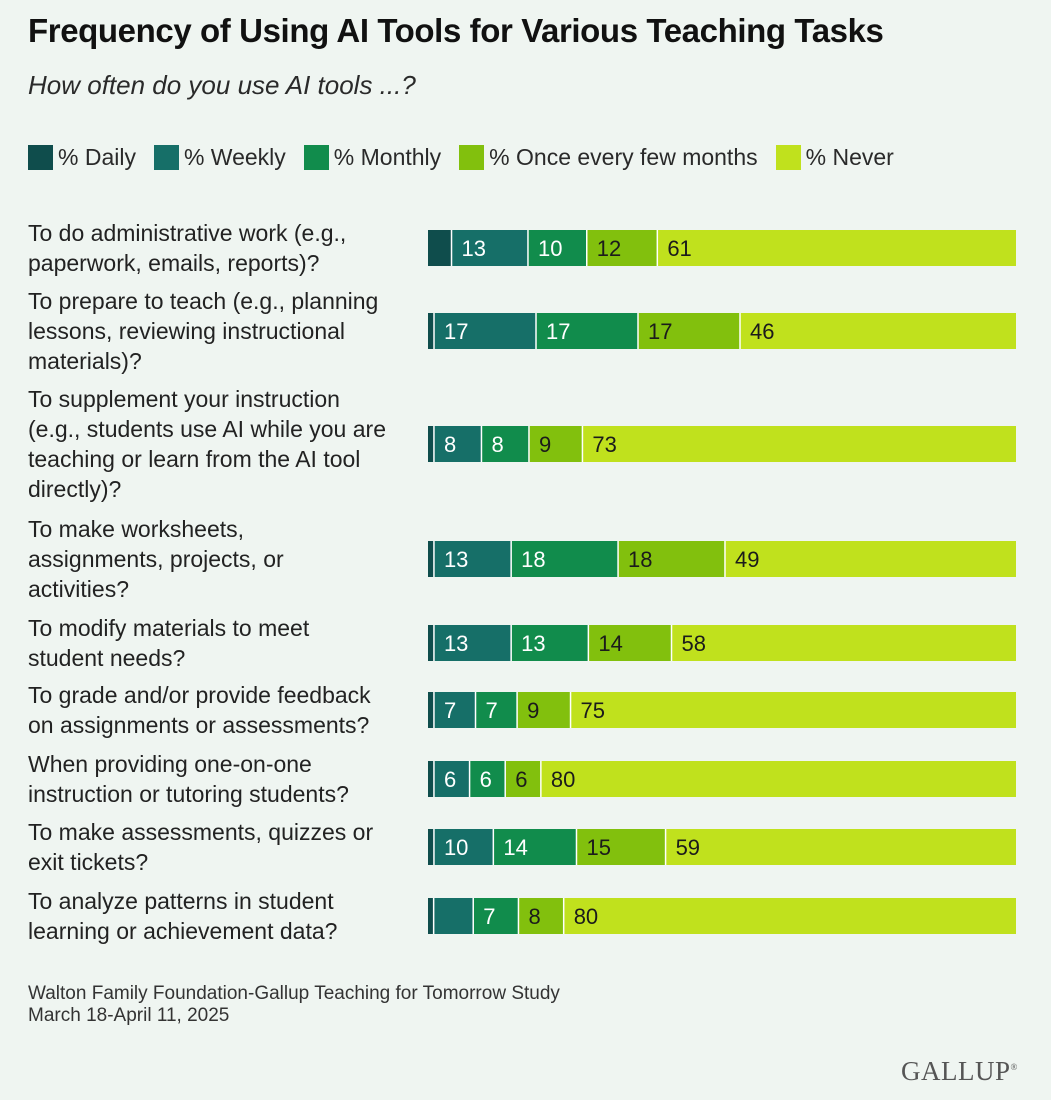 The image size is (1051, 1100). Describe the element at coordinates (187, 331) in the screenshot. I see `row-label-line: lessons, reviewing instructional` at that location.